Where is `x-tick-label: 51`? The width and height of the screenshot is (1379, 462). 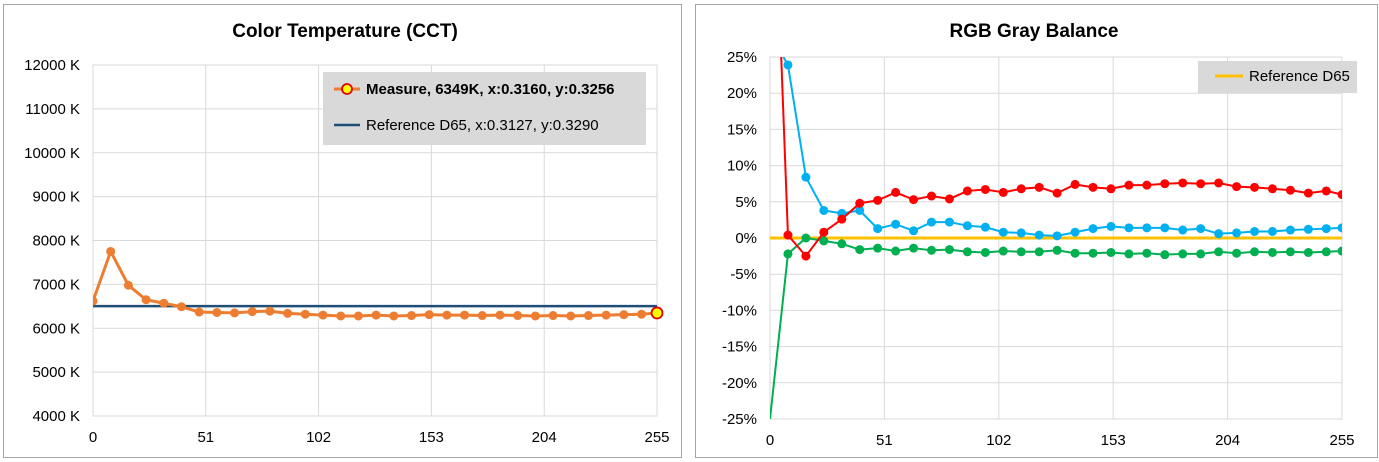
x-tick-label: 51 is located at coordinates (884, 440).